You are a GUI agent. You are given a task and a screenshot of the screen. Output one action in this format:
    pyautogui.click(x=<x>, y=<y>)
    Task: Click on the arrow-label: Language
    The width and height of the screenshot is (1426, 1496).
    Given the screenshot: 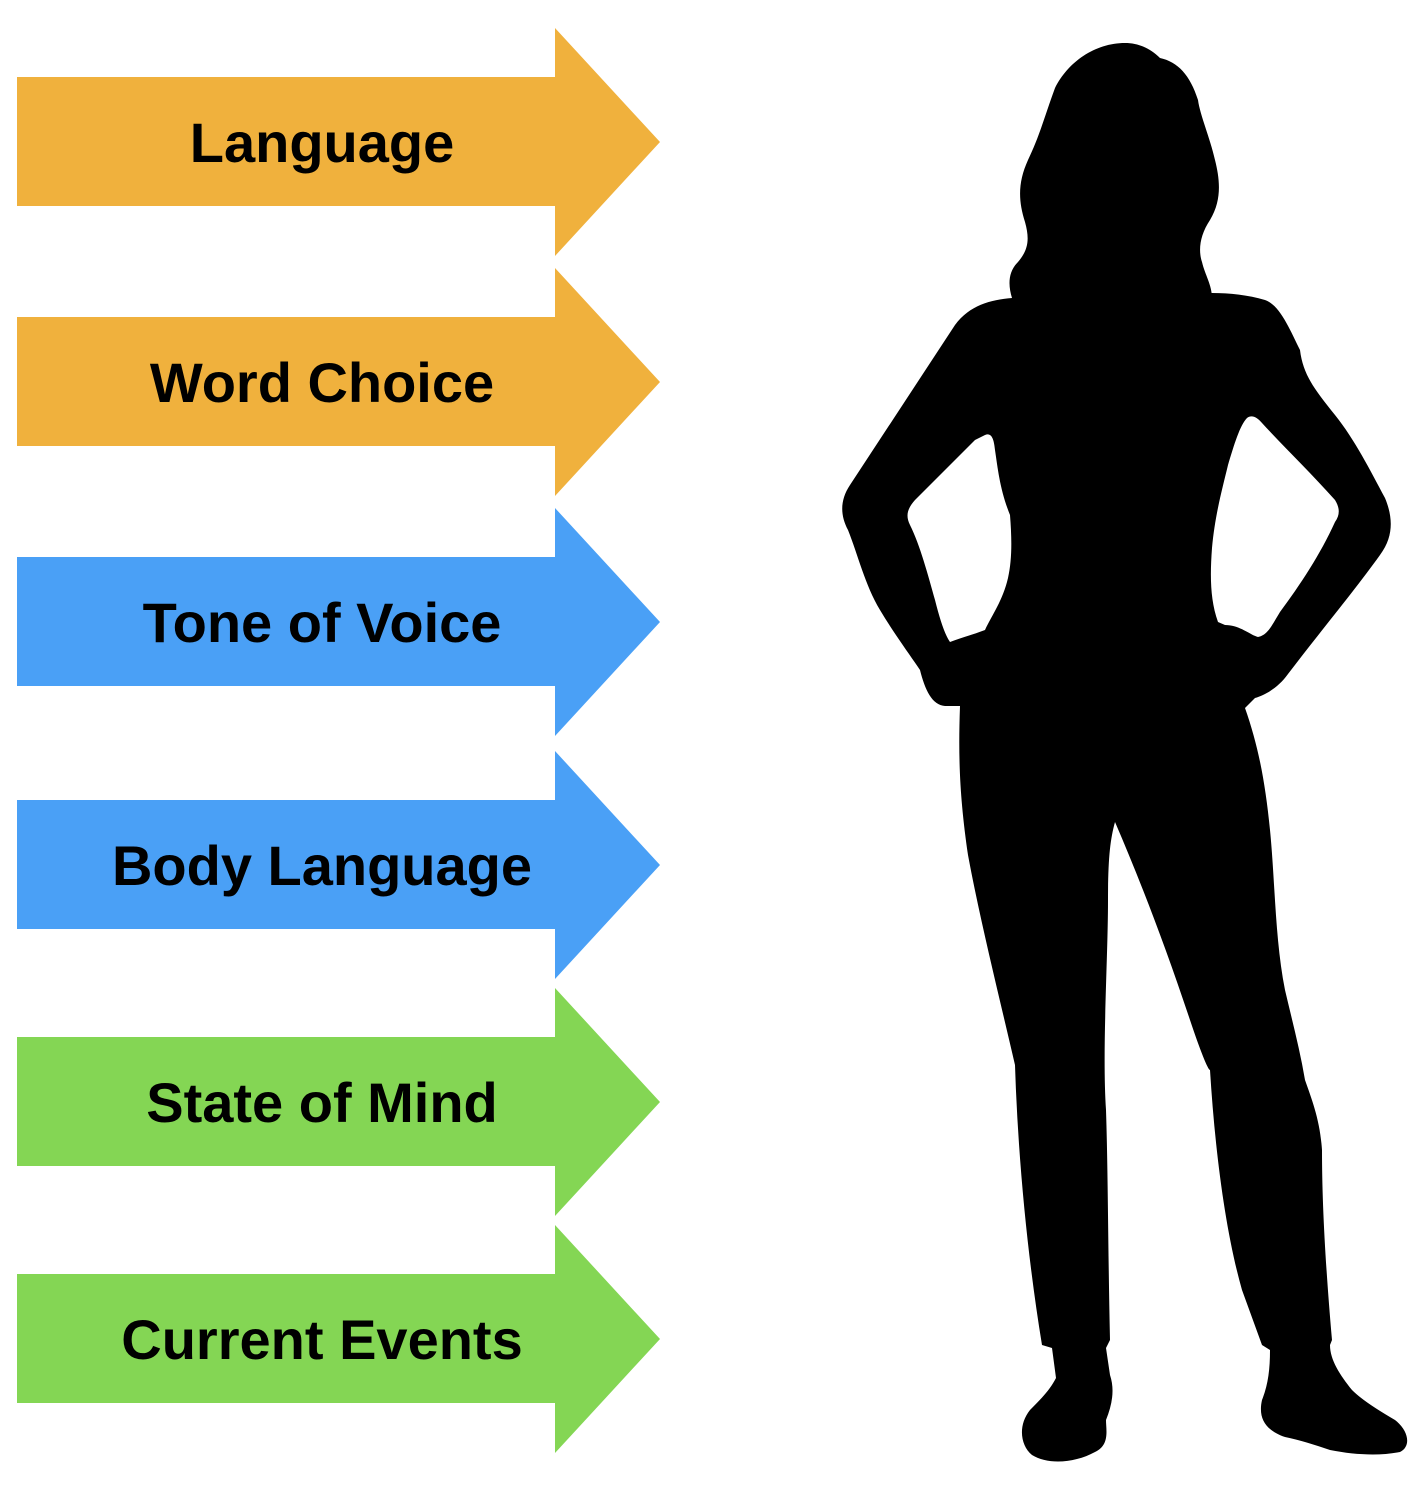 What is the action you would take?
    pyautogui.click(x=322, y=142)
    